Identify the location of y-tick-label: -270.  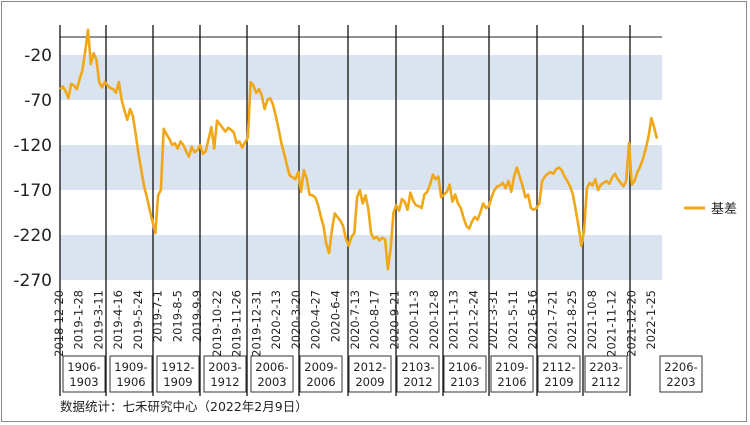
(32, 281).